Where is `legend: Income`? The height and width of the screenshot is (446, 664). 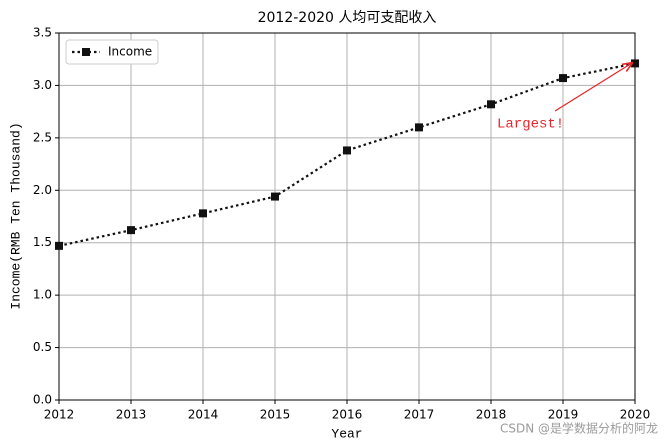 legend: Income is located at coordinates (112, 52).